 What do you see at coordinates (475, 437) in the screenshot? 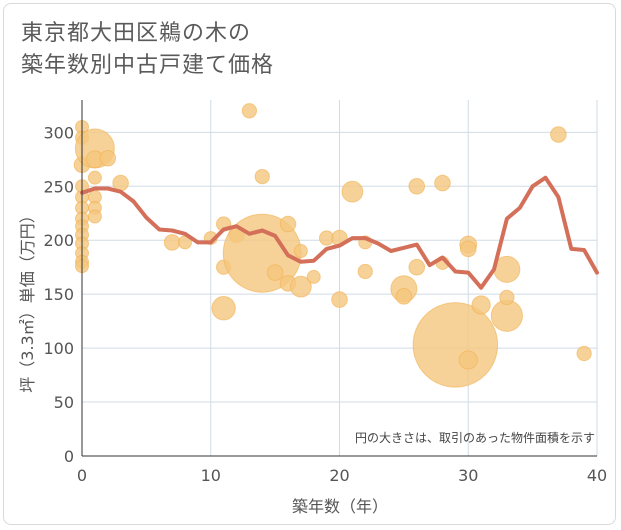
I see `size-note: 円の大きさは、取引のあった物件面積を示す` at bounding box center [475, 437].